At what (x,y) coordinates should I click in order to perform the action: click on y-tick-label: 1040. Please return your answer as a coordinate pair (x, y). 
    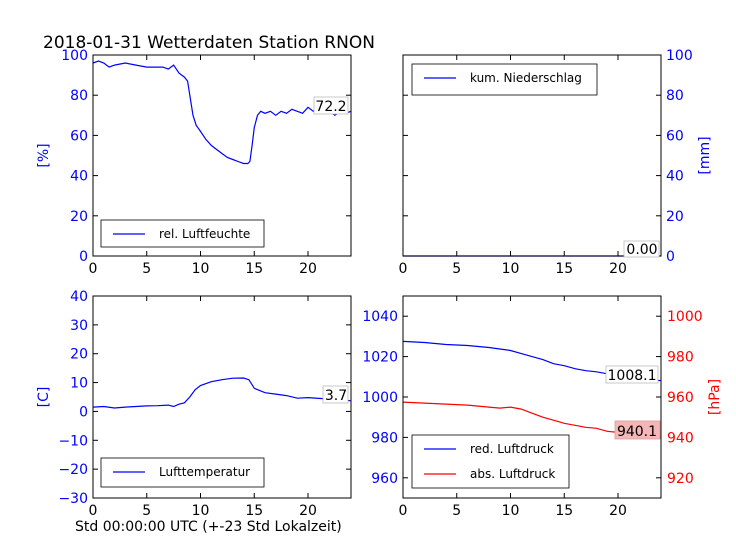
    Looking at the image, I should click on (380, 317).